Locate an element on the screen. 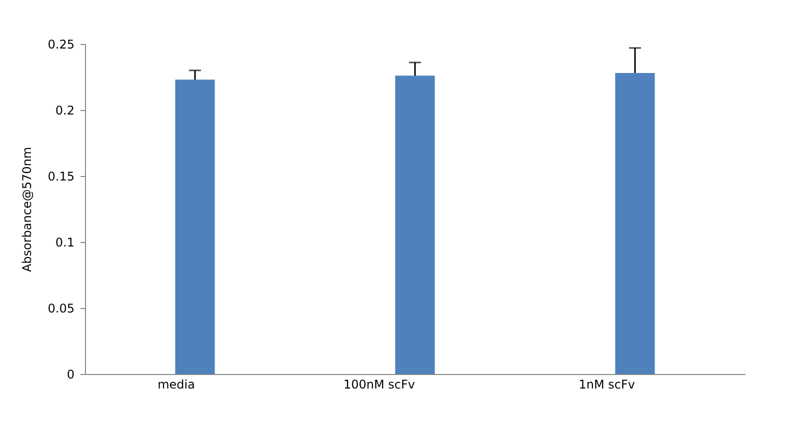 This screenshot has height=444, width=805. y-tick-label: 0.25 is located at coordinates (61, 45).